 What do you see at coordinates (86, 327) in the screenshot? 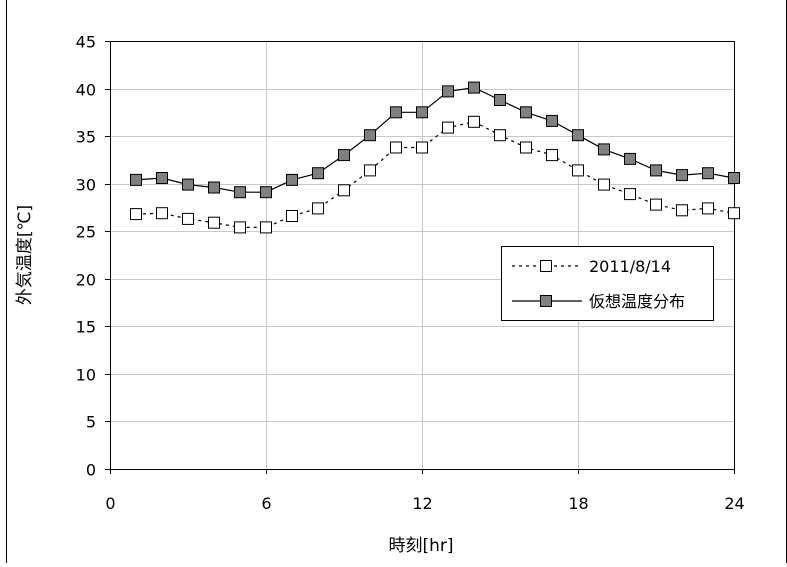
I see `y-tick-label: 15` at bounding box center [86, 327].